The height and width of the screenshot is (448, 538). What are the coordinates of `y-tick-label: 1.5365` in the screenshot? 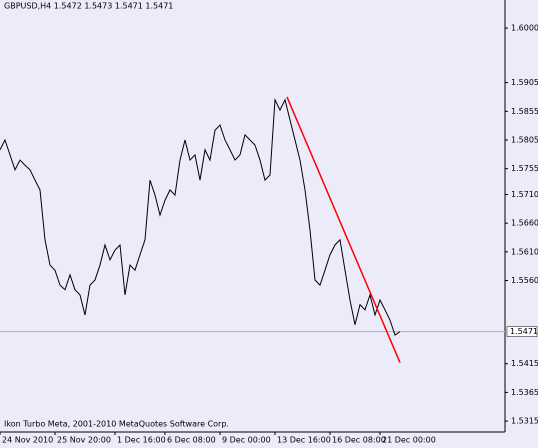 It's located at (524, 392).